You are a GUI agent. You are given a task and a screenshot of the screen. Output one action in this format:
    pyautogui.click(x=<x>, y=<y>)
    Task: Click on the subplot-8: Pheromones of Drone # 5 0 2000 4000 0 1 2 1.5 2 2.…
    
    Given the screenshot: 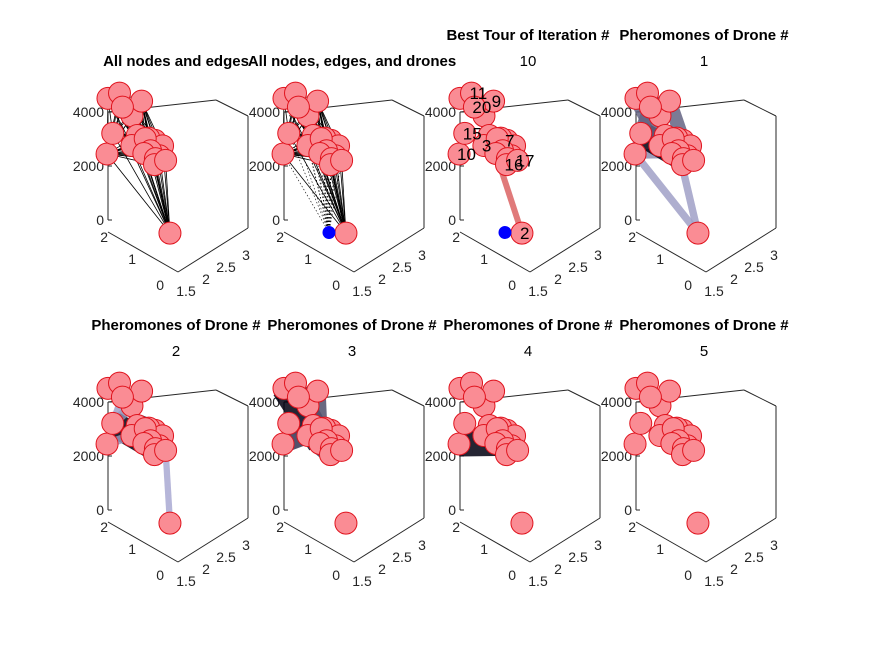 What is the action you would take?
    pyautogui.click(x=695, y=453)
    